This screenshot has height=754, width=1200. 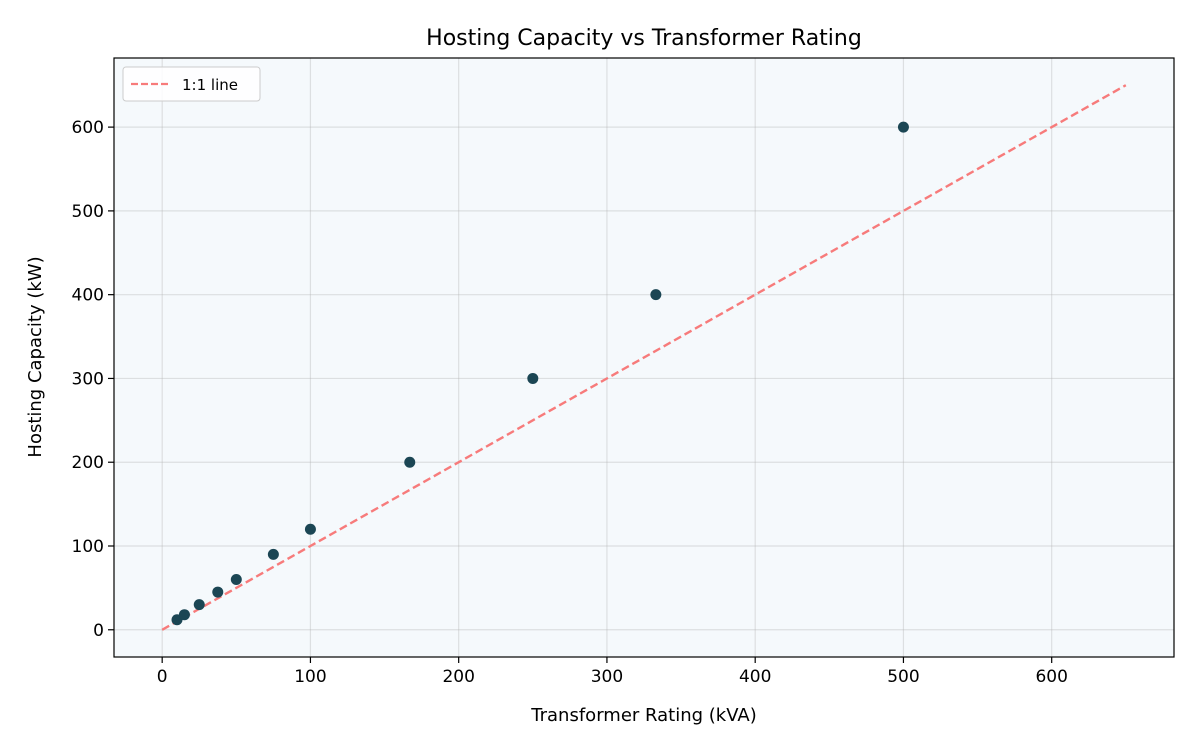 What do you see at coordinates (1051, 677) in the screenshot?
I see `x-tick-label: 600` at bounding box center [1051, 677].